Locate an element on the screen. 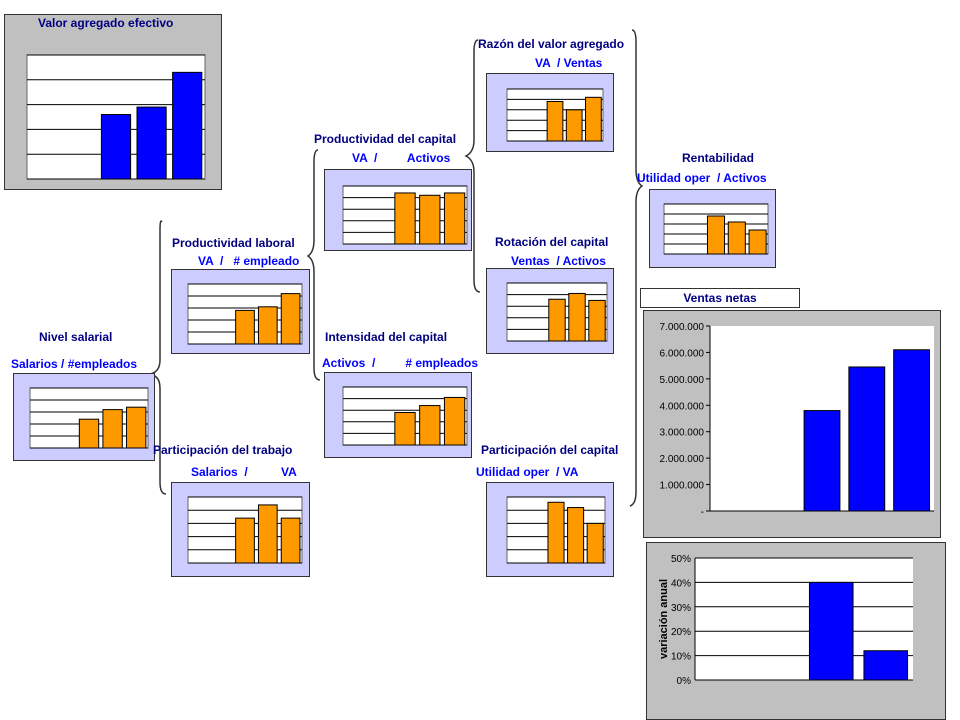 Image resolution: width=960 pixels, height=720 pixels. valor-agregado-panel is located at coordinates (113, 102).